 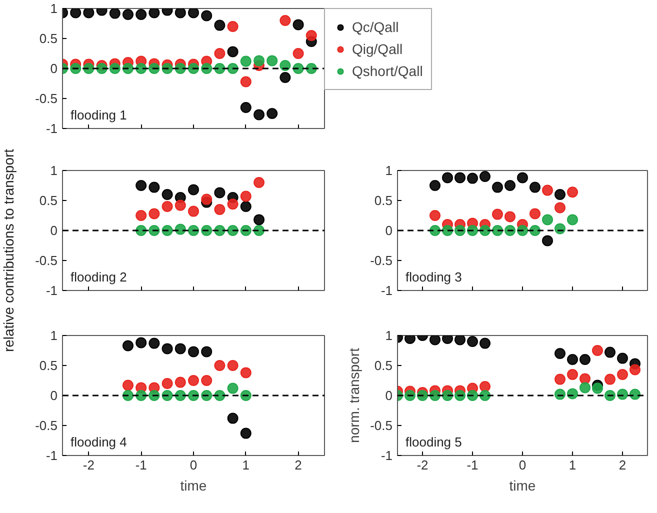 I want to click on legend-label: Qc/Qall, so click(x=375, y=27).